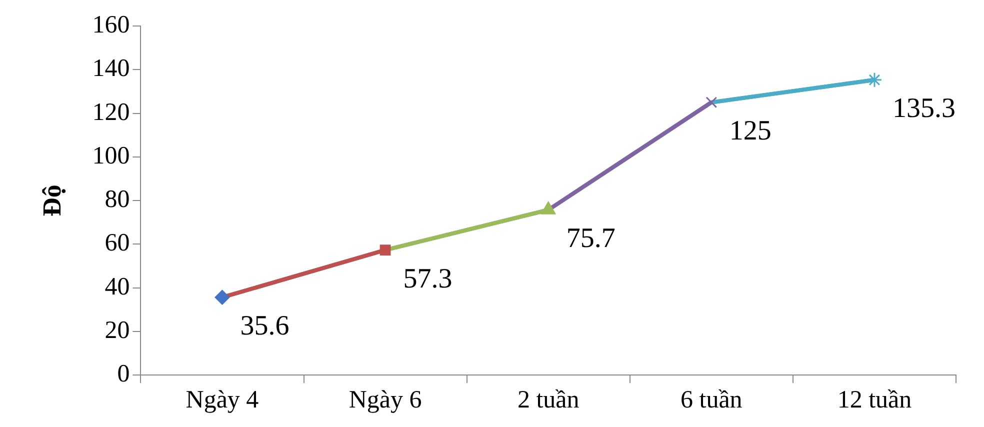 Image resolution: width=984 pixels, height=427 pixels. Describe the element at coordinates (711, 400) in the screenshot. I see `x-tick-label: 6 tuần` at that location.